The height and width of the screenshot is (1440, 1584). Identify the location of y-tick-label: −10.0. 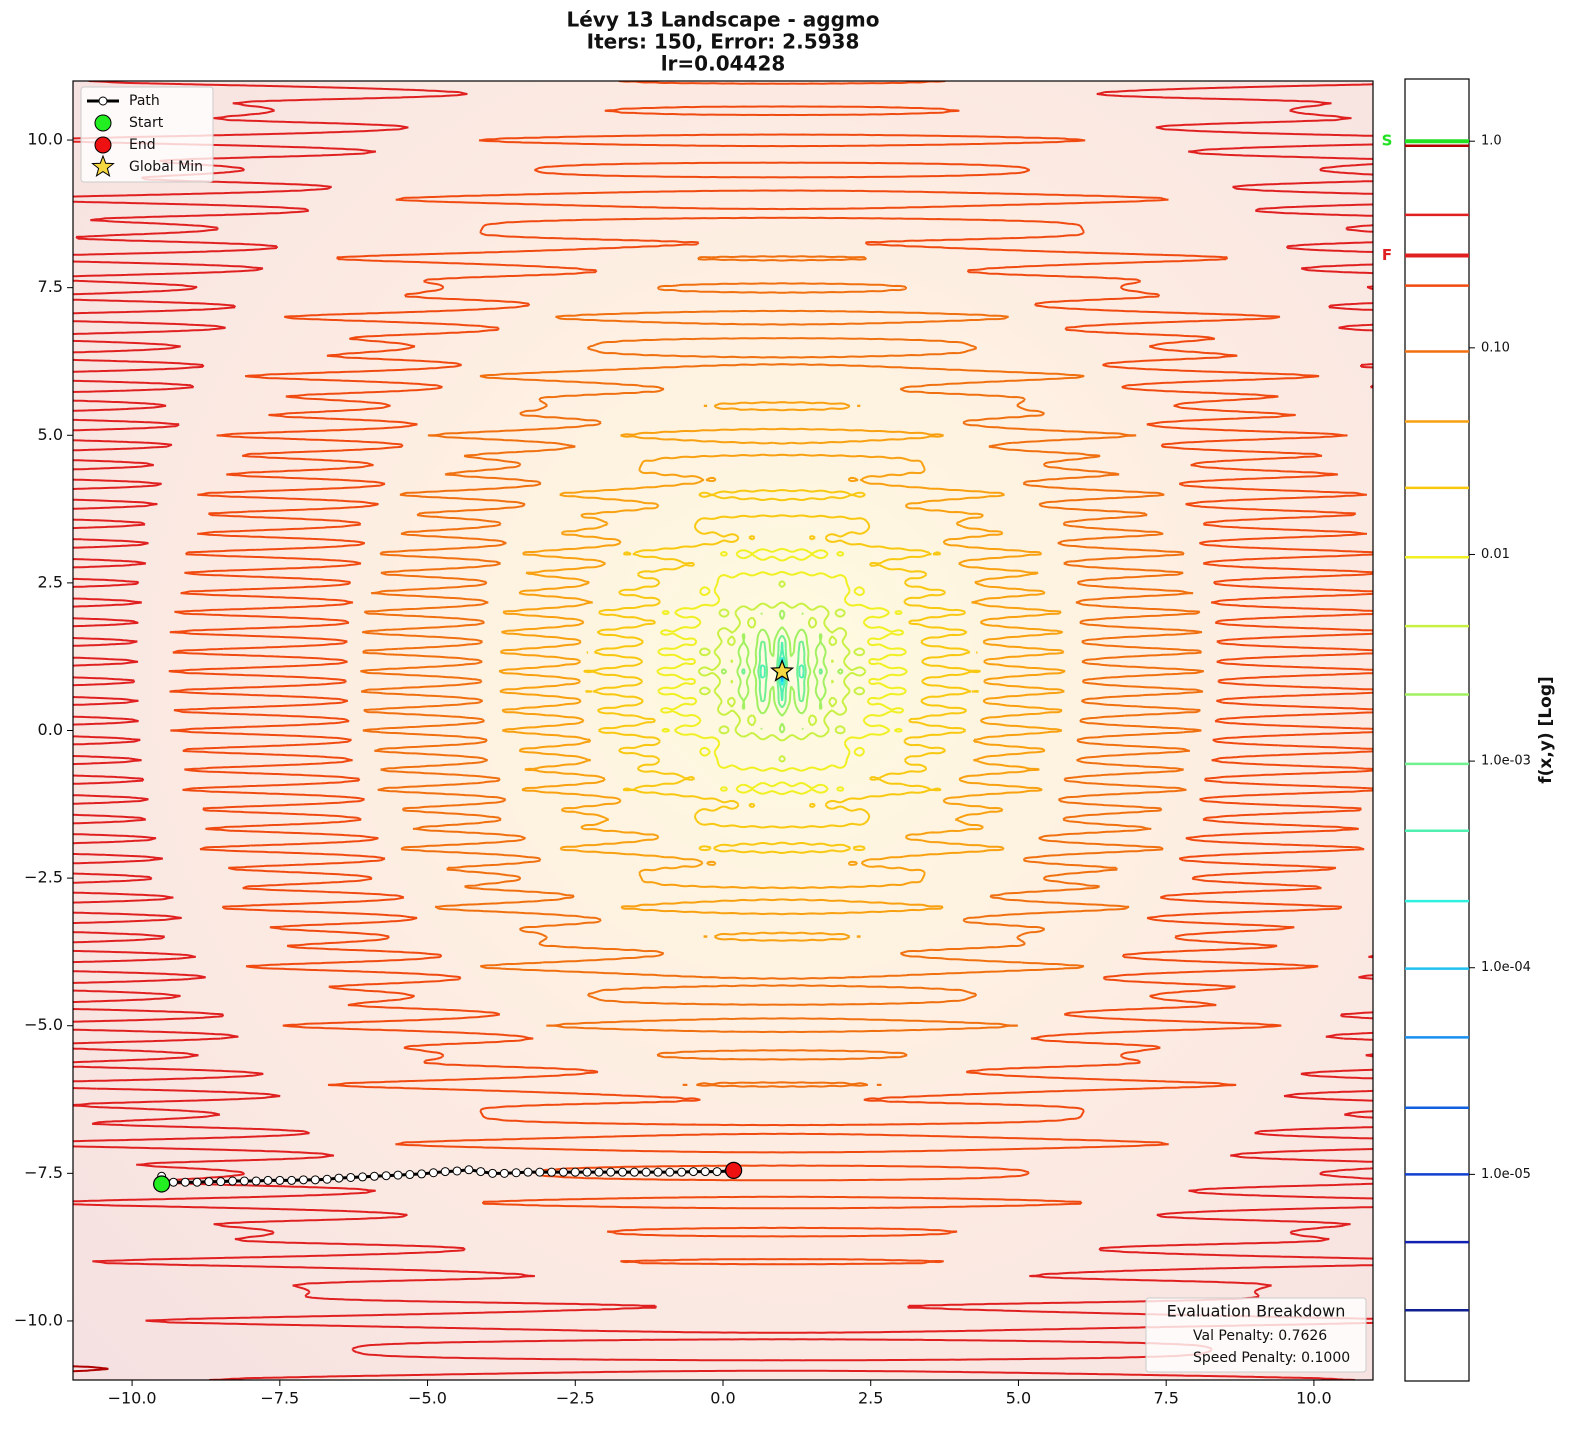
(38, 1319).